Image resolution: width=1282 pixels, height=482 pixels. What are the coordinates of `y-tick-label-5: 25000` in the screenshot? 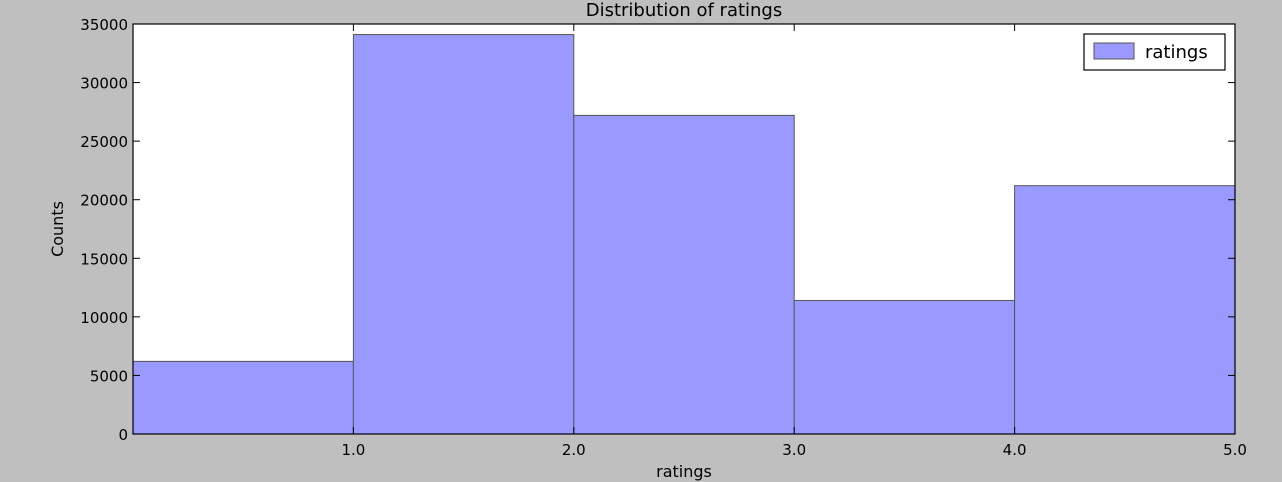 It's located at (104, 142).